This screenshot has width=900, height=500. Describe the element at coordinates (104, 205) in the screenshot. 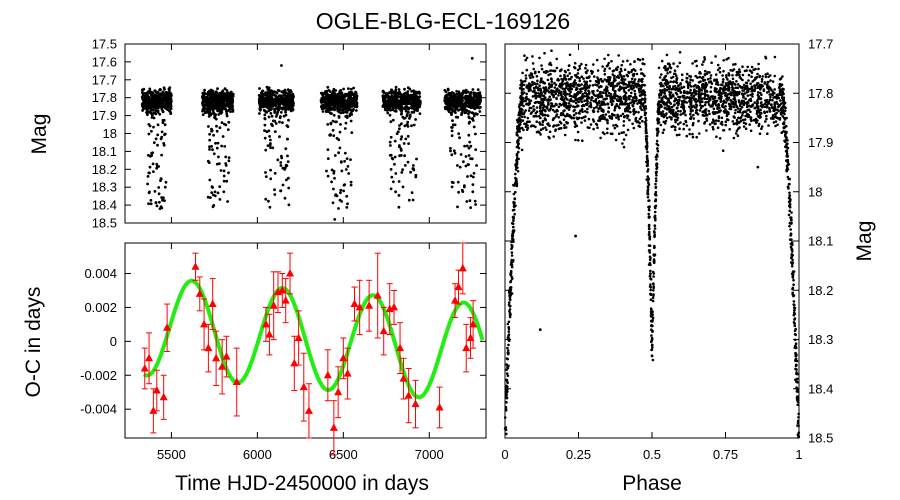

I see `lightcurve-y-tick-label: 18.4` at that location.